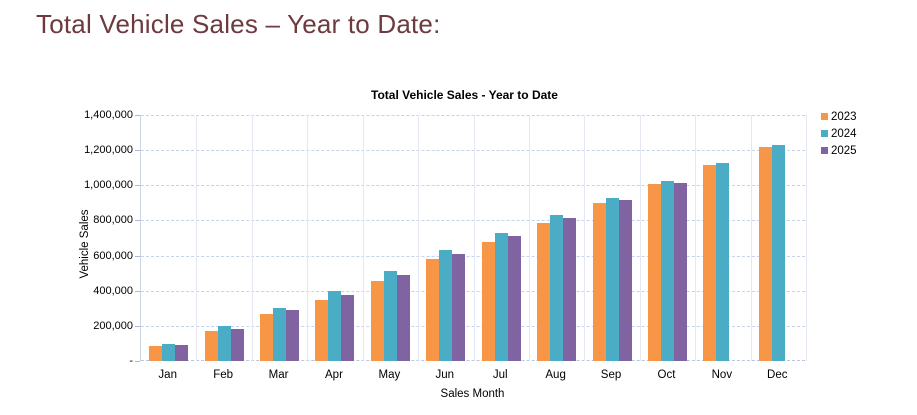 The height and width of the screenshot is (415, 917). What do you see at coordinates (278, 375) in the screenshot?
I see `x-tick-label-mar: Mar` at bounding box center [278, 375].